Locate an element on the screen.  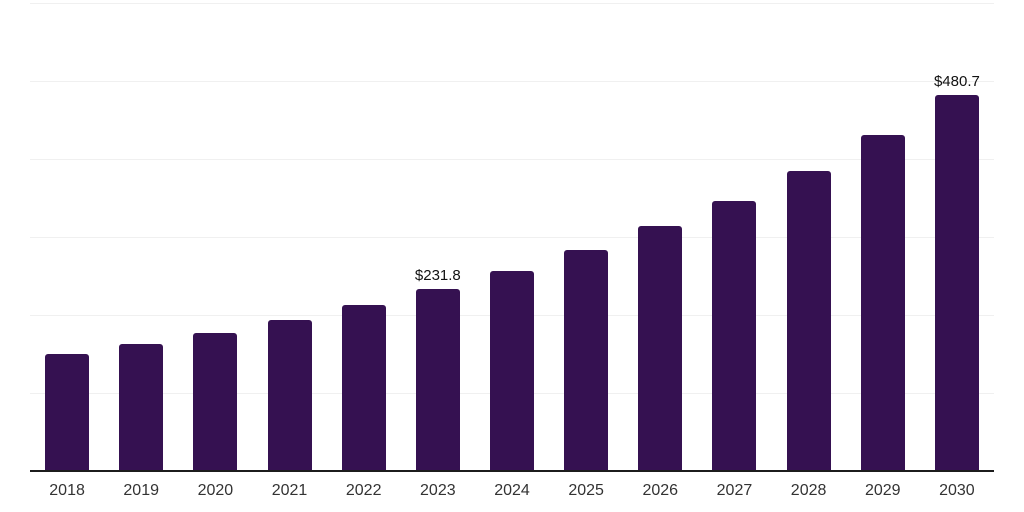
bar-slot-2029 is located at coordinates (883, 236).